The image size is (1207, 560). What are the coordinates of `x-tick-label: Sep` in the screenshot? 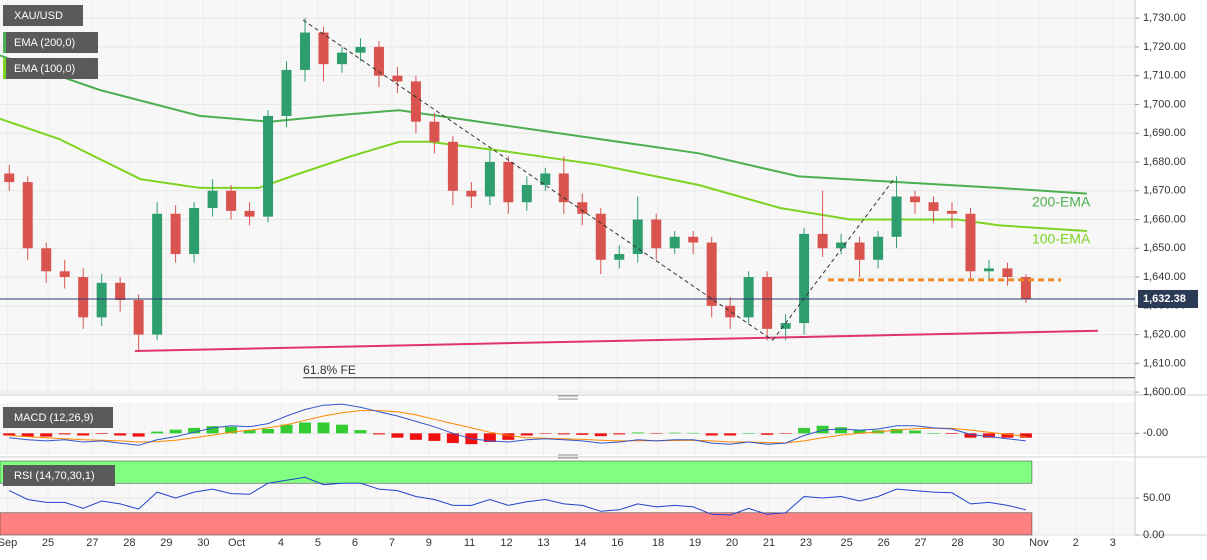 It's located at (8, 543).